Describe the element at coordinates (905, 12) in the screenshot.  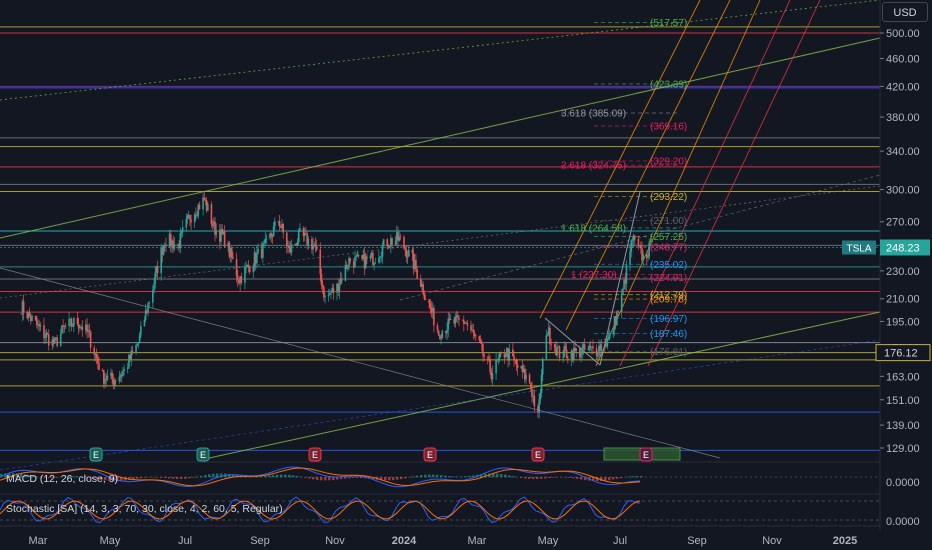
I see `currency-button: USD` at that location.